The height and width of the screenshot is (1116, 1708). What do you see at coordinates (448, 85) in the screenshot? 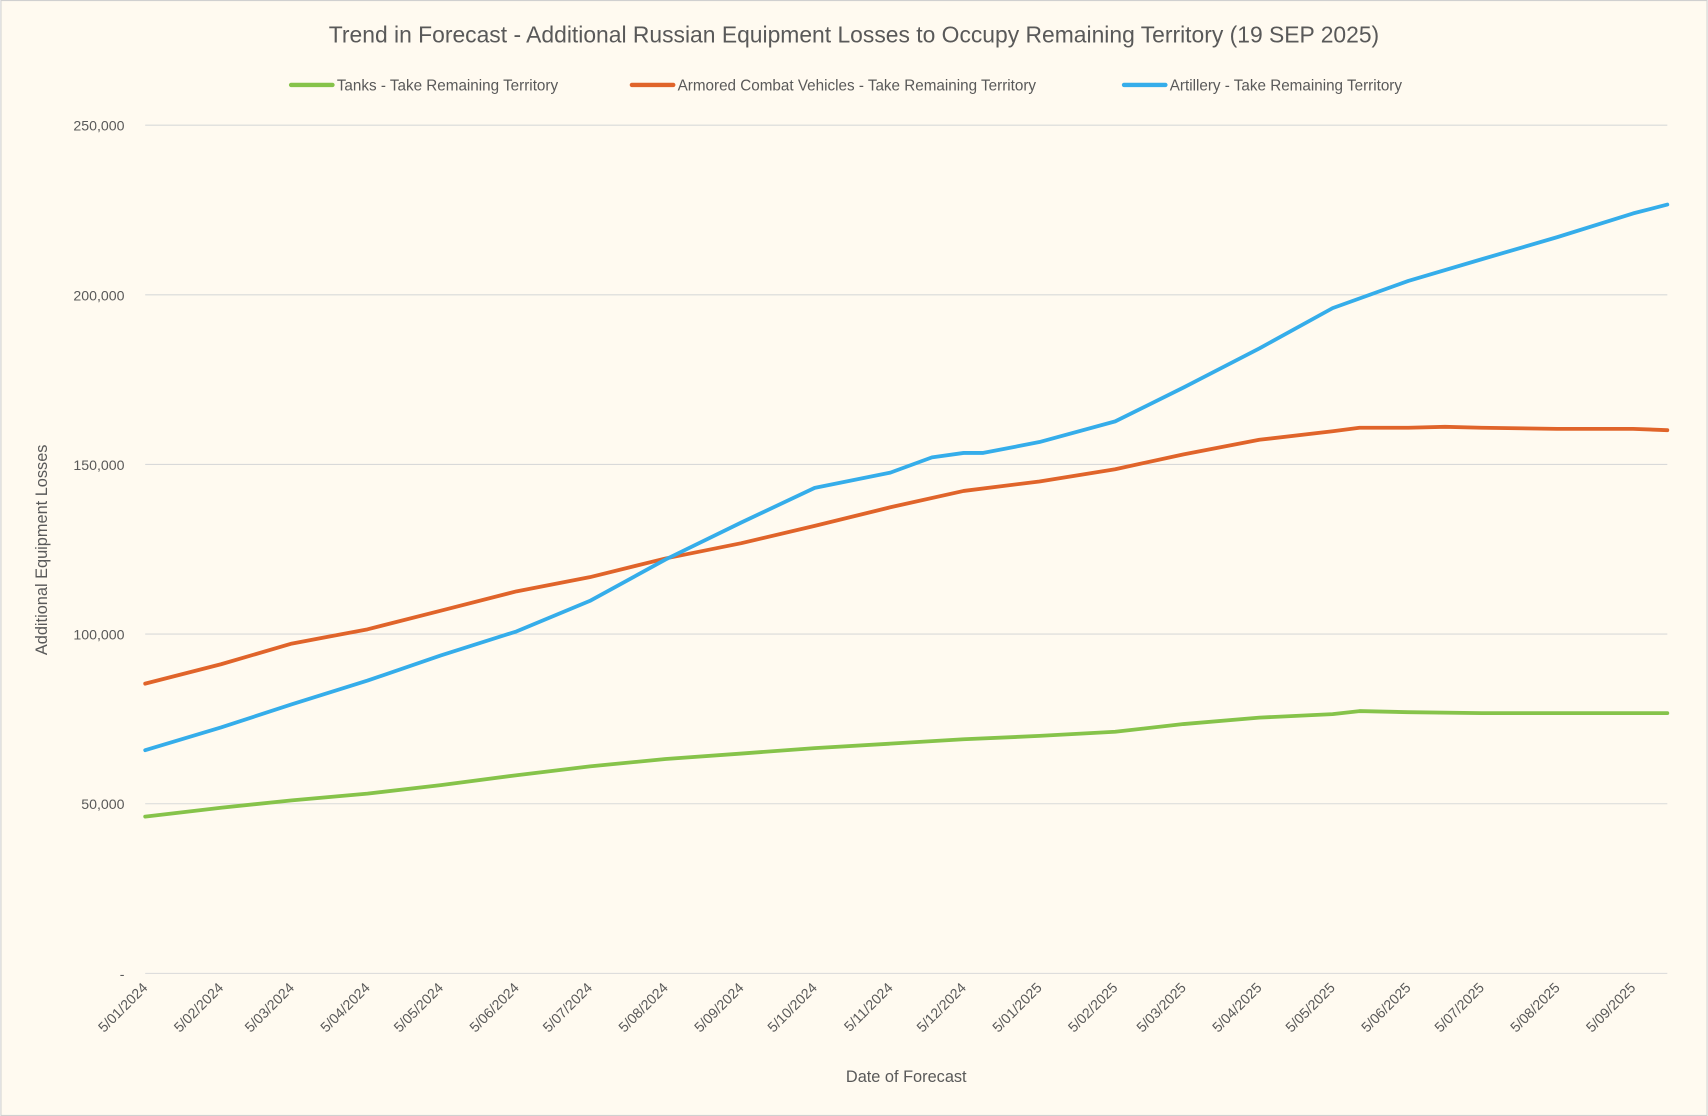
I see `legend-label: Tanks - Take Remaining Territory` at bounding box center [448, 85].